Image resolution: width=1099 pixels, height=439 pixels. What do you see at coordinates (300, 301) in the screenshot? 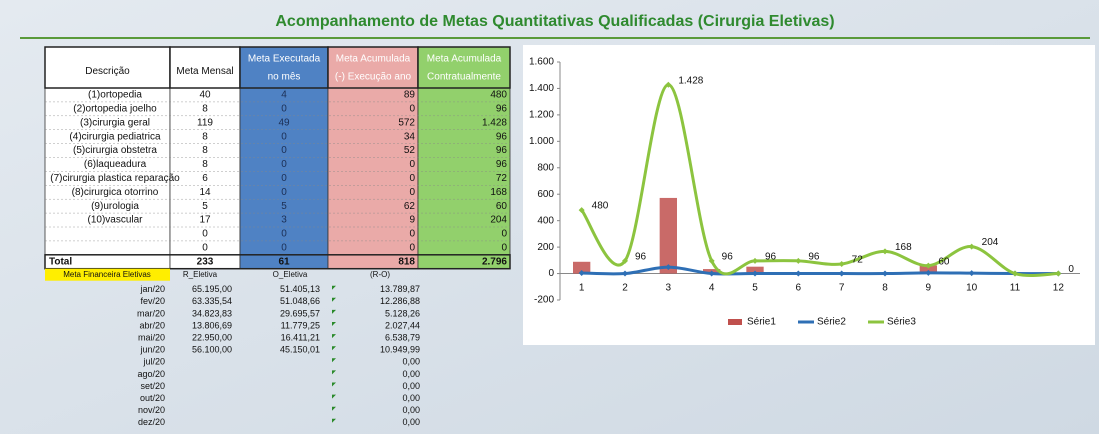
I see `finance-cell: 51.048,66` at bounding box center [300, 301].